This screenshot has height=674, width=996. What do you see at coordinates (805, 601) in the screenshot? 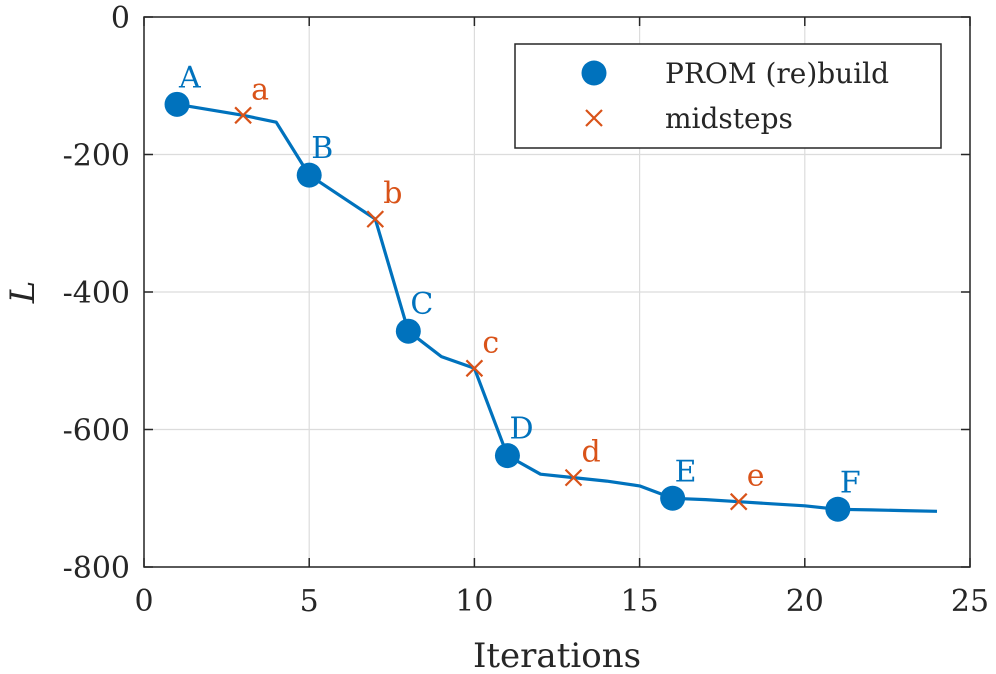
I see `x-tick-label: 20` at bounding box center [805, 601].